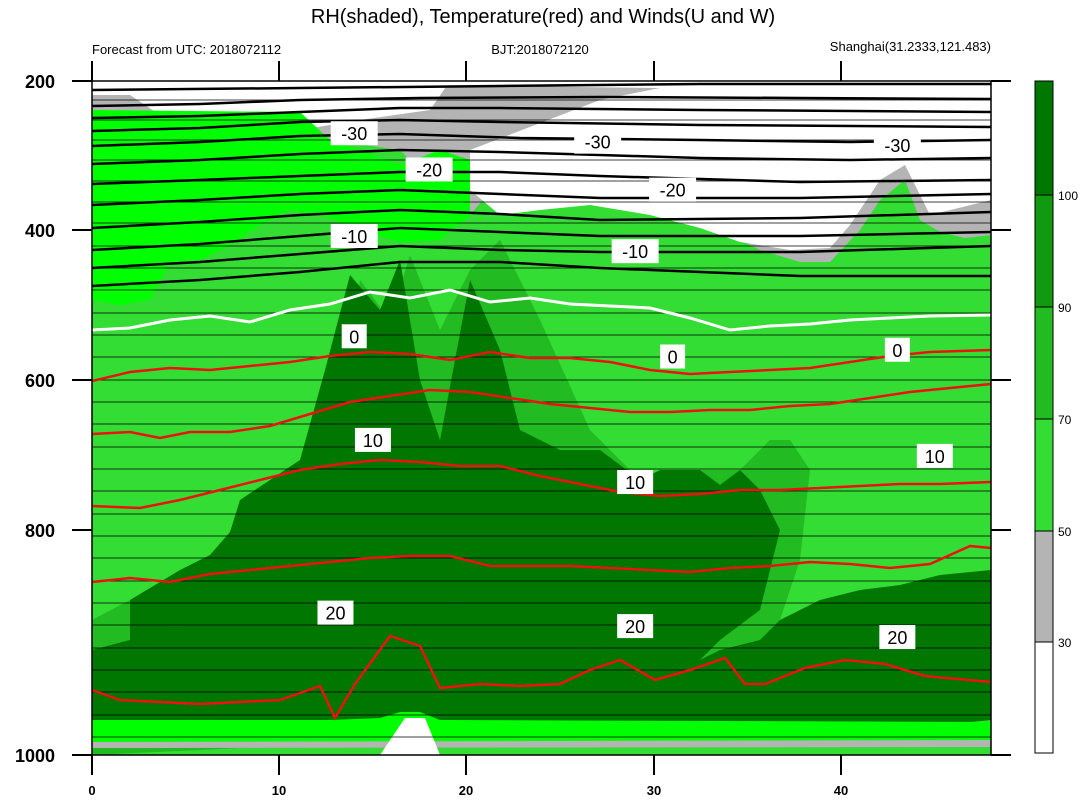  Describe the element at coordinates (541, 310) in the screenshot. I see `freezing-level-contour` at that location.